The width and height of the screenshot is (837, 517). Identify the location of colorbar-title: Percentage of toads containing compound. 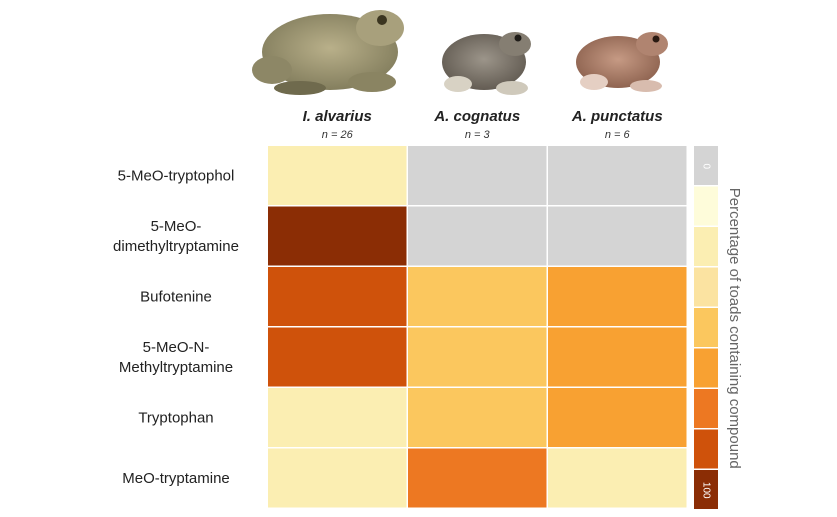
(734, 328).